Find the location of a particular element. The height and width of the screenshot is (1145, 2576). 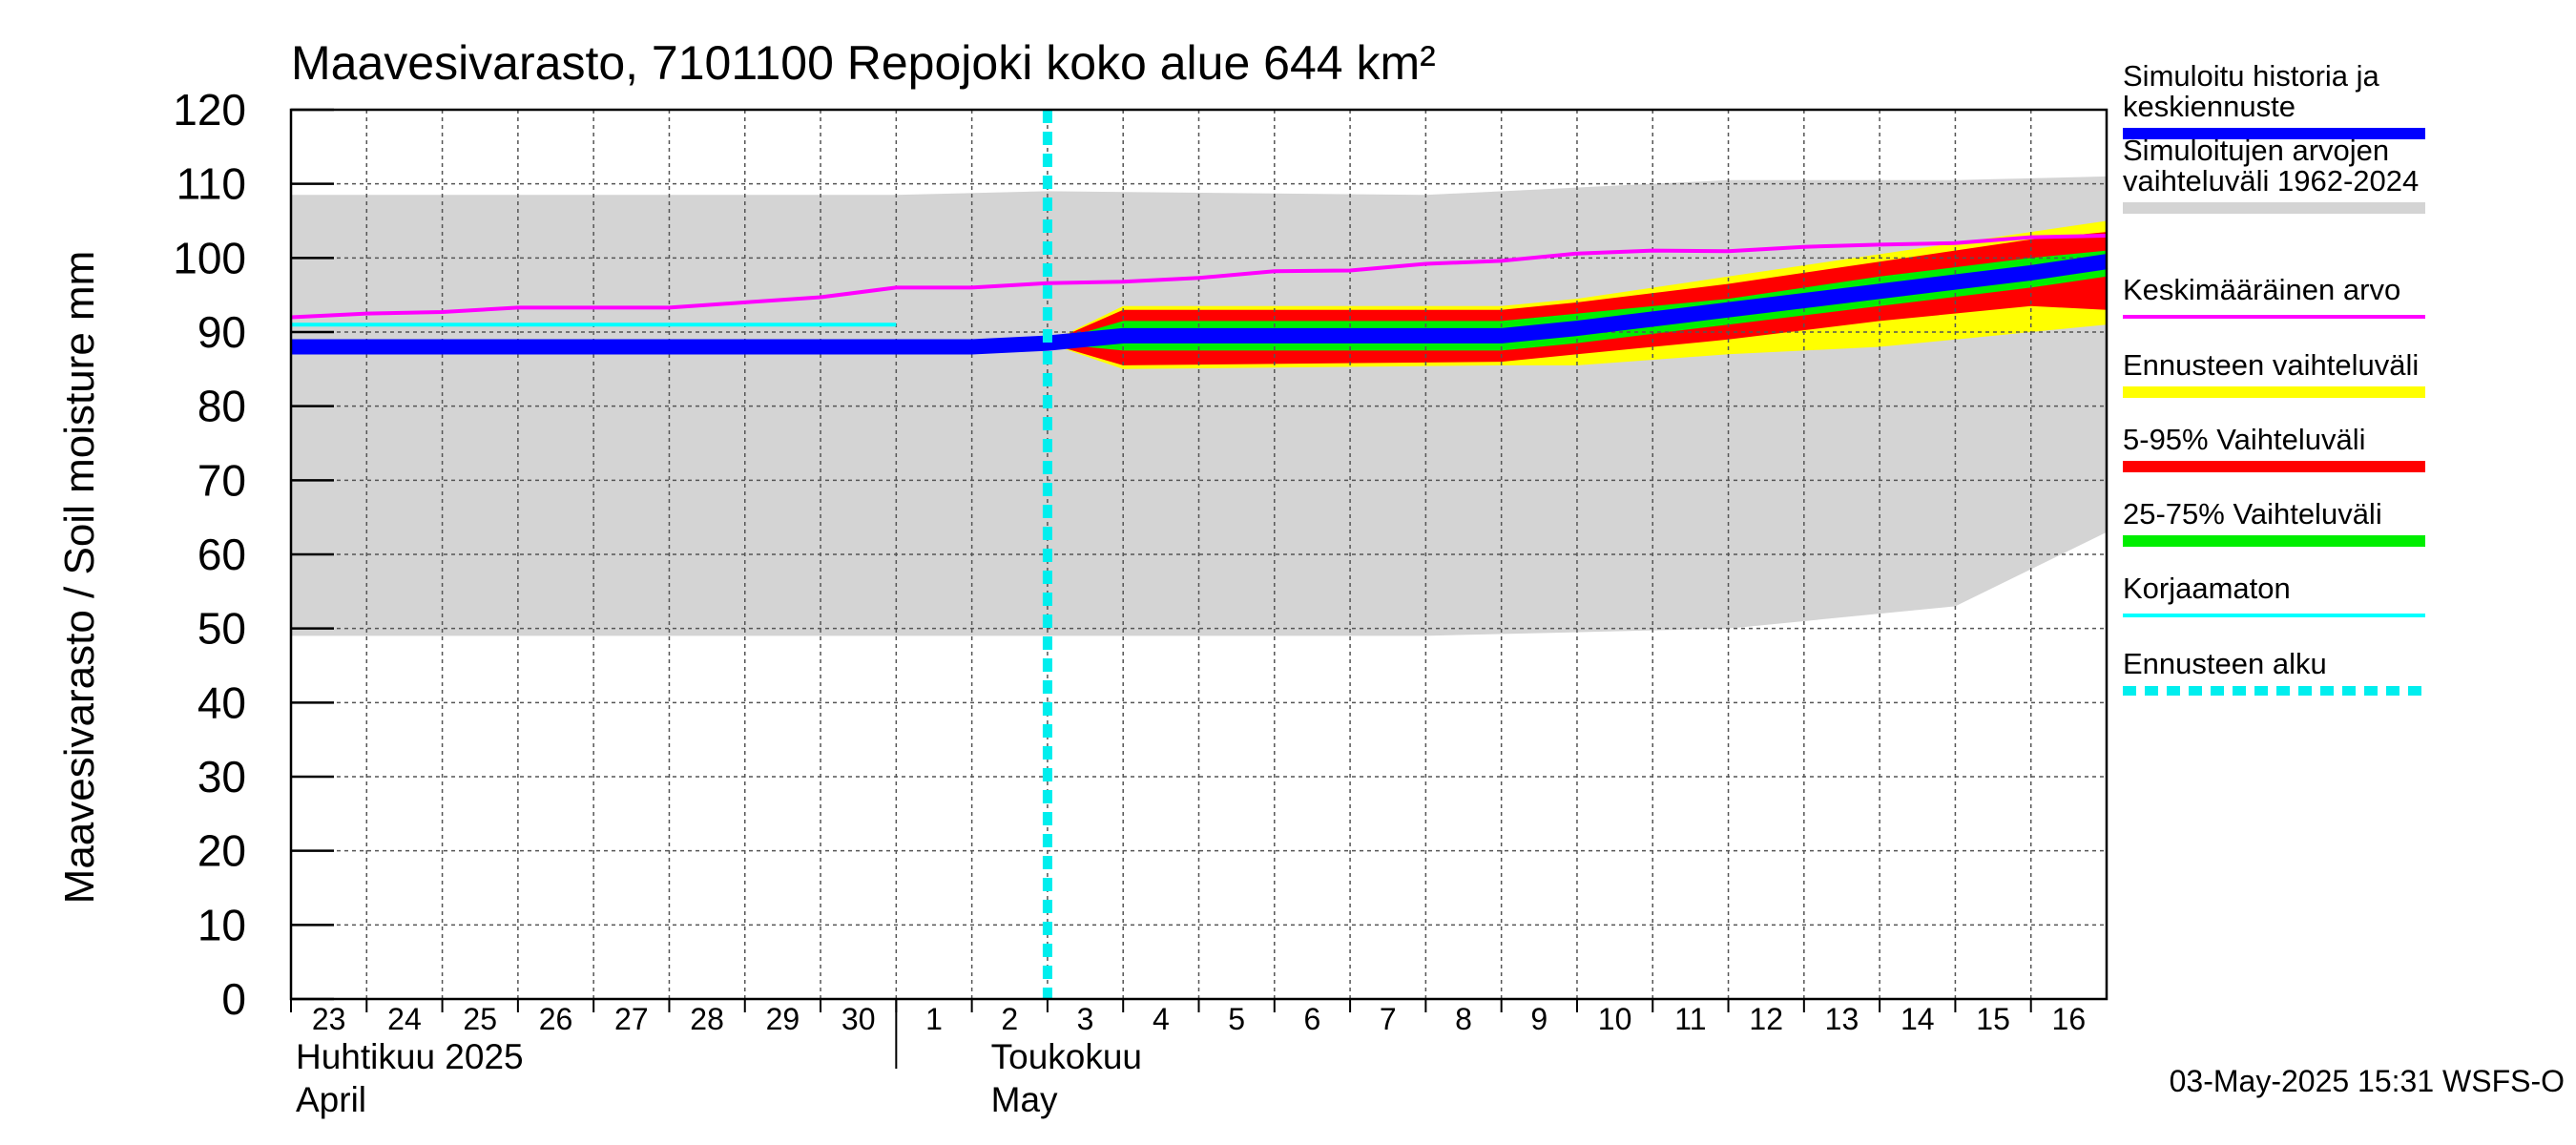

month-label-en: April is located at coordinates (331, 1099).